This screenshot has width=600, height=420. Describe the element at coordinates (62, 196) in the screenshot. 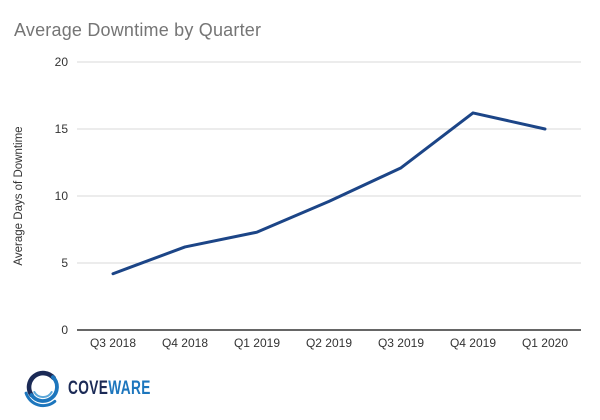

I see `y-tick-label: 10` at that location.